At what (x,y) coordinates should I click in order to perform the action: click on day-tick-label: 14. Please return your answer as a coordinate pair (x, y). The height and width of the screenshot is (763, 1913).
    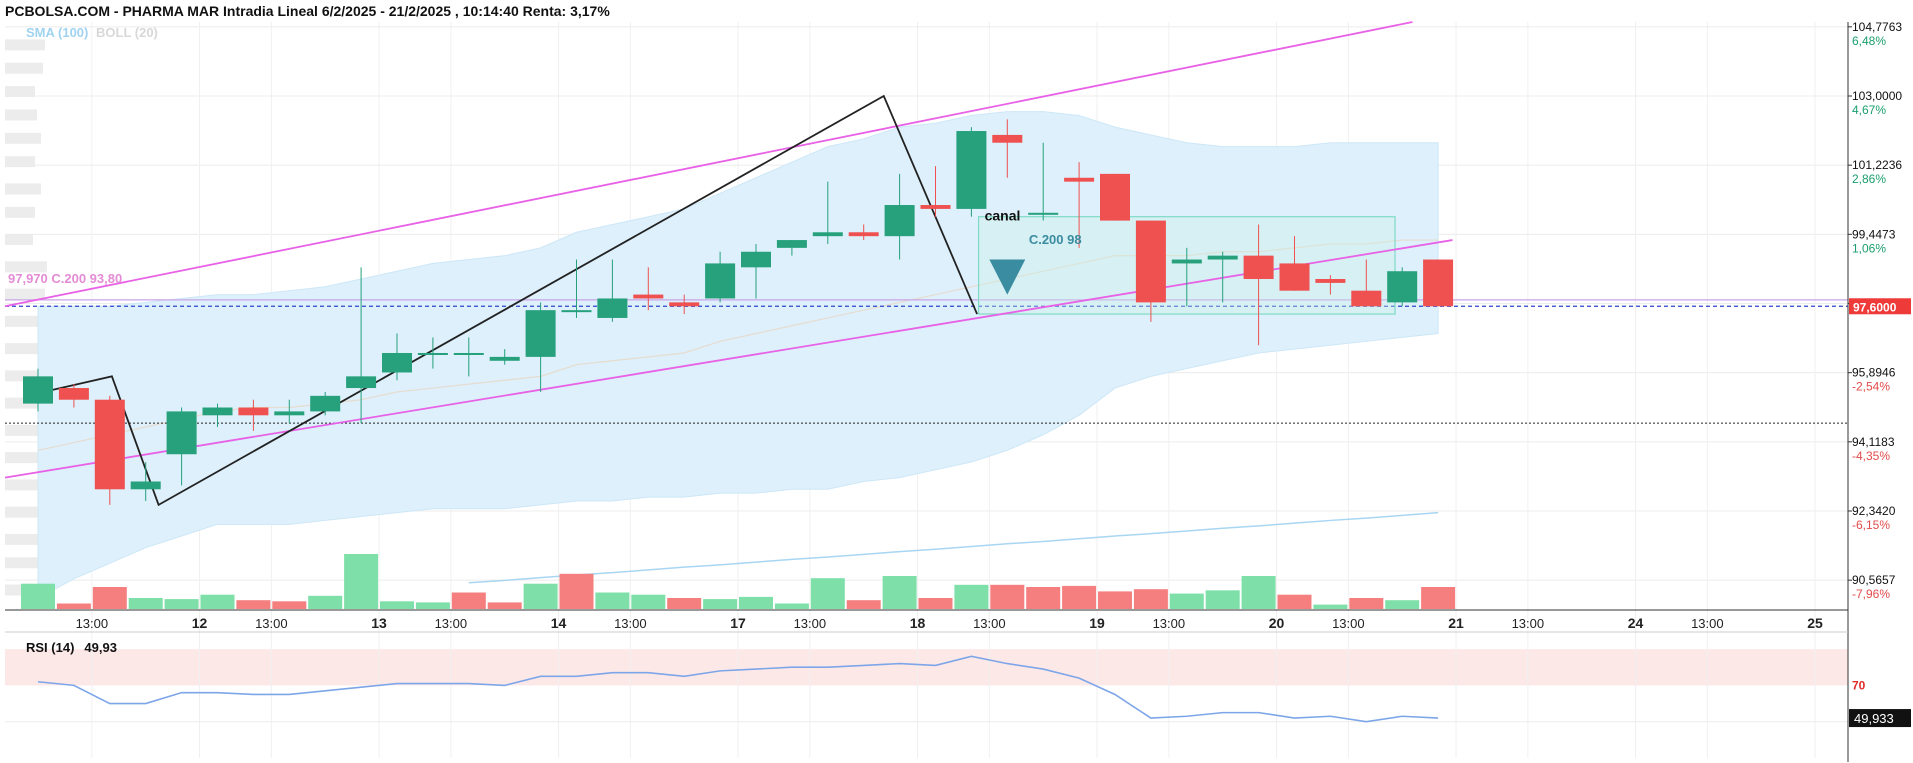
    Looking at the image, I should click on (559, 623).